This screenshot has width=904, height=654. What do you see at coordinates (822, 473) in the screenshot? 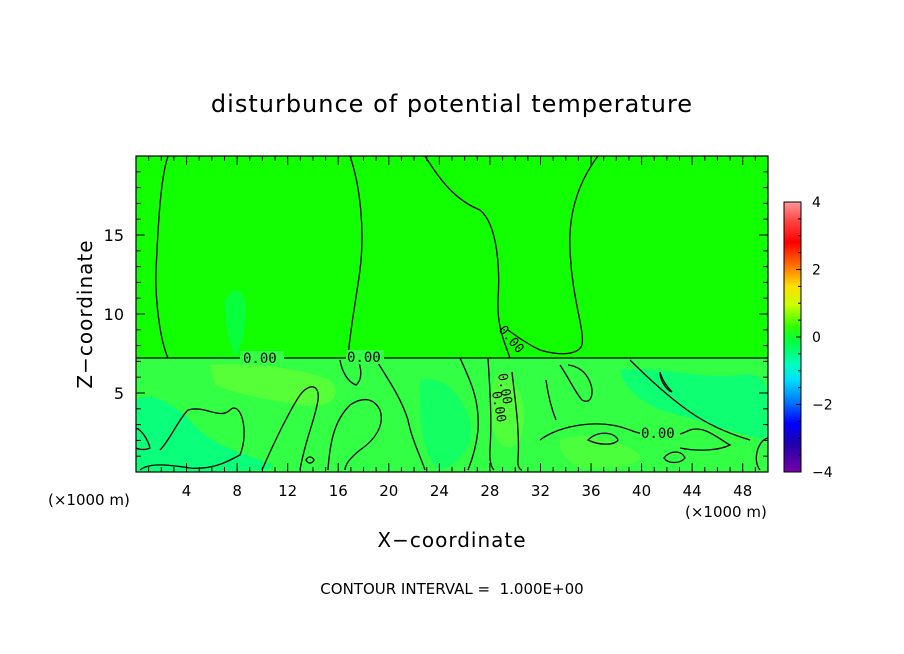
I see `colorbar-tick-label: −4` at bounding box center [822, 473].